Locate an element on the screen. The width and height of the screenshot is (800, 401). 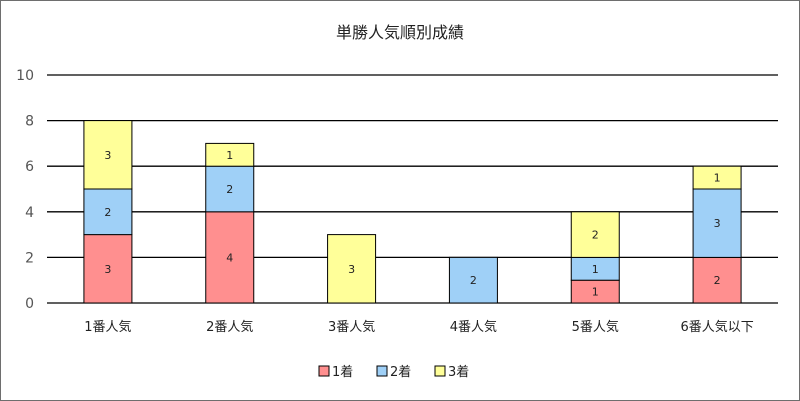
chart-title: 単勝人気順別成績 is located at coordinates (400, 32).